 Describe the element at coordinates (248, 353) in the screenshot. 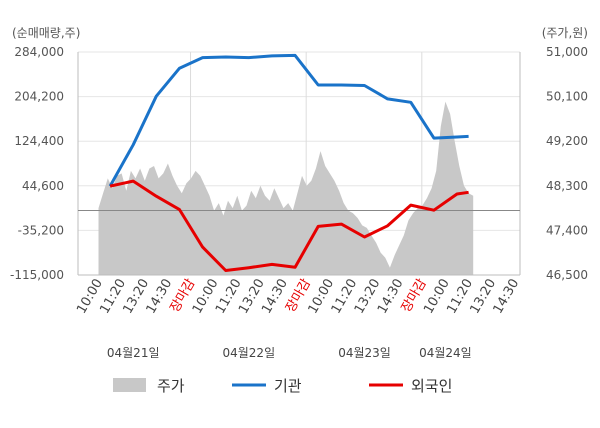

I see `date-label: 04월22일` at that location.